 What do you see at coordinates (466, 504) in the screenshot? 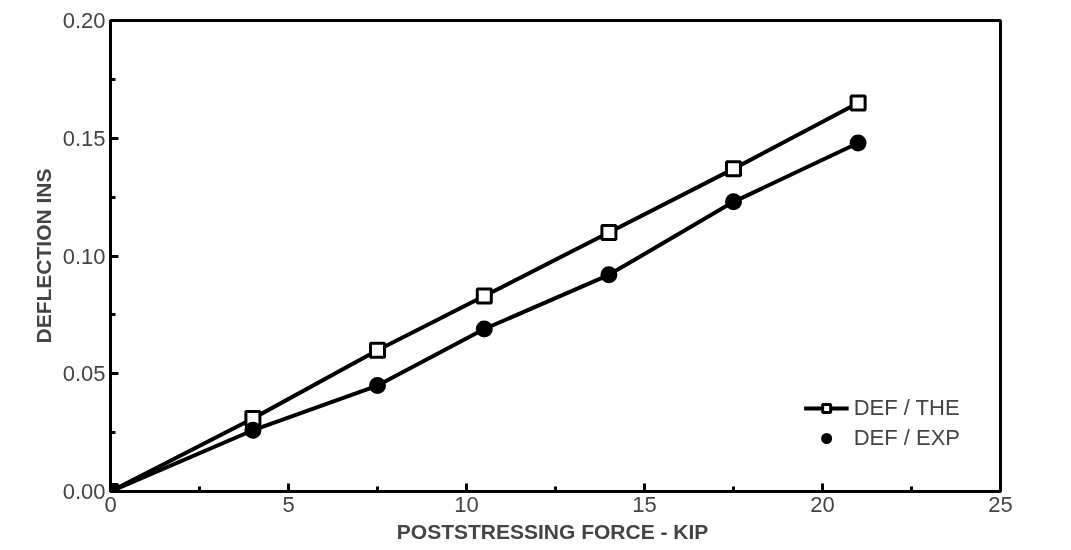
I see `x-tick-label: 10` at bounding box center [466, 504].